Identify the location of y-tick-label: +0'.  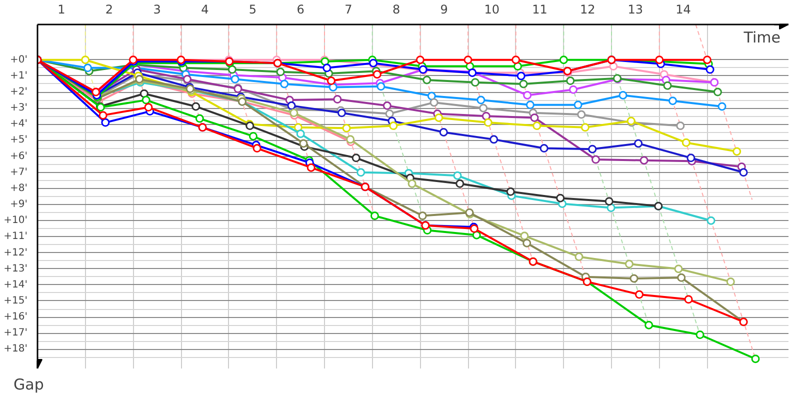
(19, 60).